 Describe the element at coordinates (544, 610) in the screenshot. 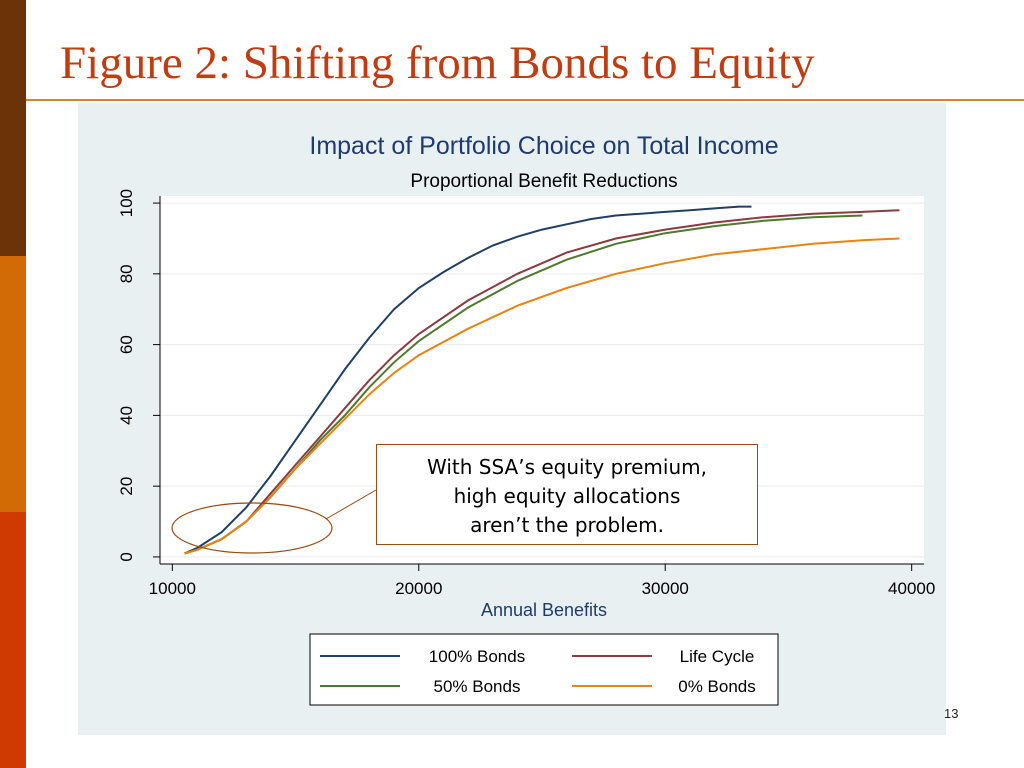

I see `x-axis-label: Annual Benefits` at that location.